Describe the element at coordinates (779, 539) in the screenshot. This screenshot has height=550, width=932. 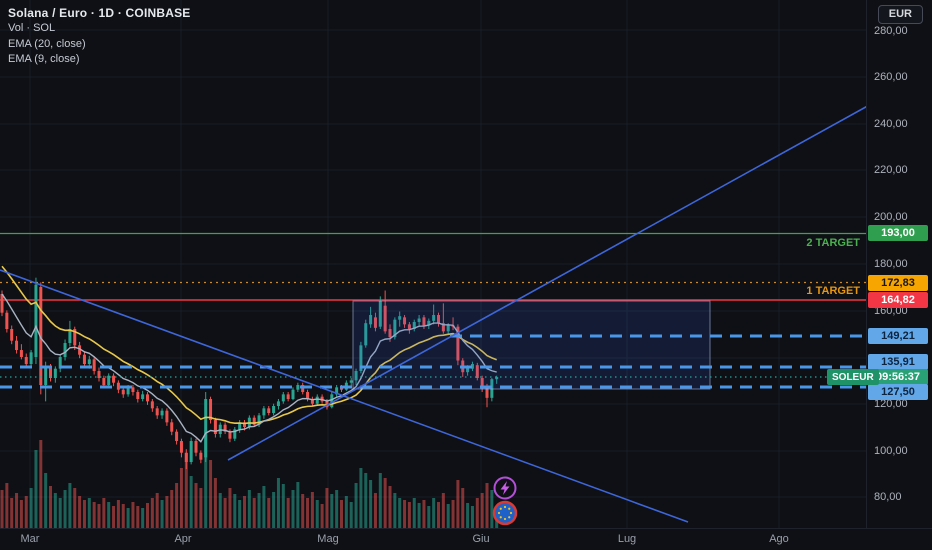
I see `time-axis-label: Ago` at that location.